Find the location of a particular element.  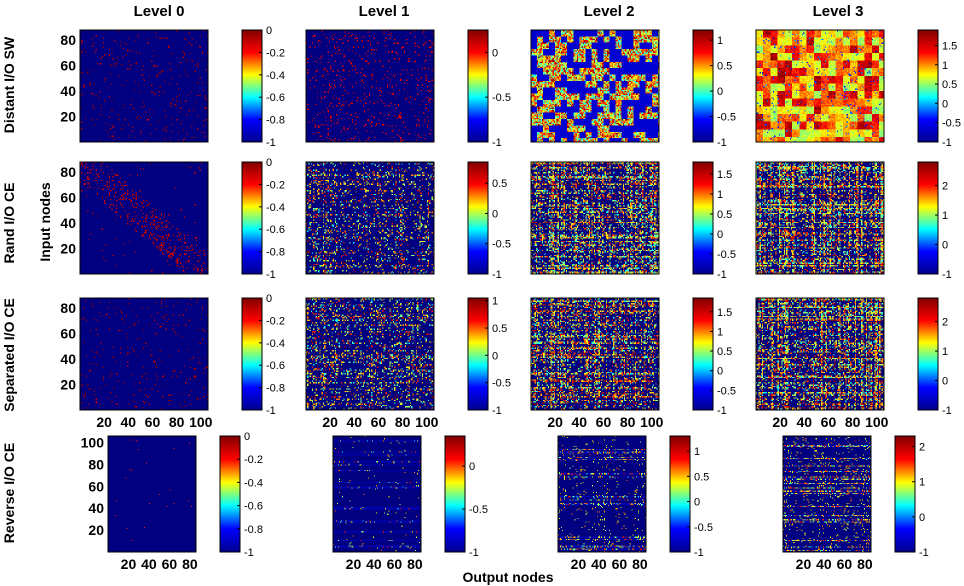

row-label-1: Rand I/O CE is located at coordinates (9, 223).